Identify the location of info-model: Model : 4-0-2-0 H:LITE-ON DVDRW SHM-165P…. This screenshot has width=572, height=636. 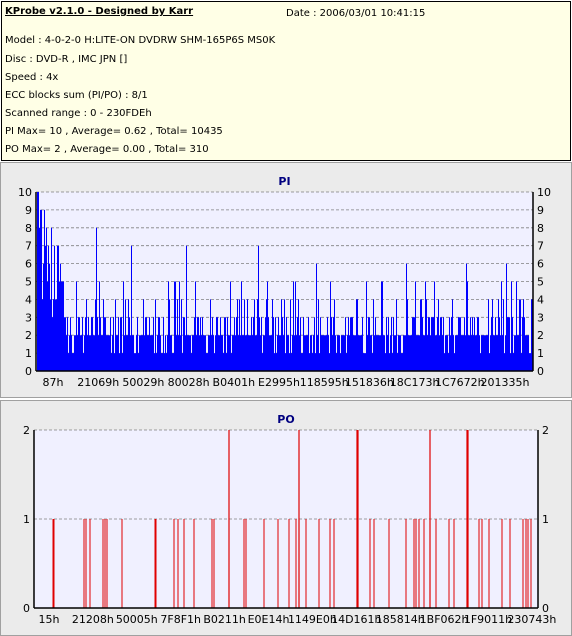
(140, 40).